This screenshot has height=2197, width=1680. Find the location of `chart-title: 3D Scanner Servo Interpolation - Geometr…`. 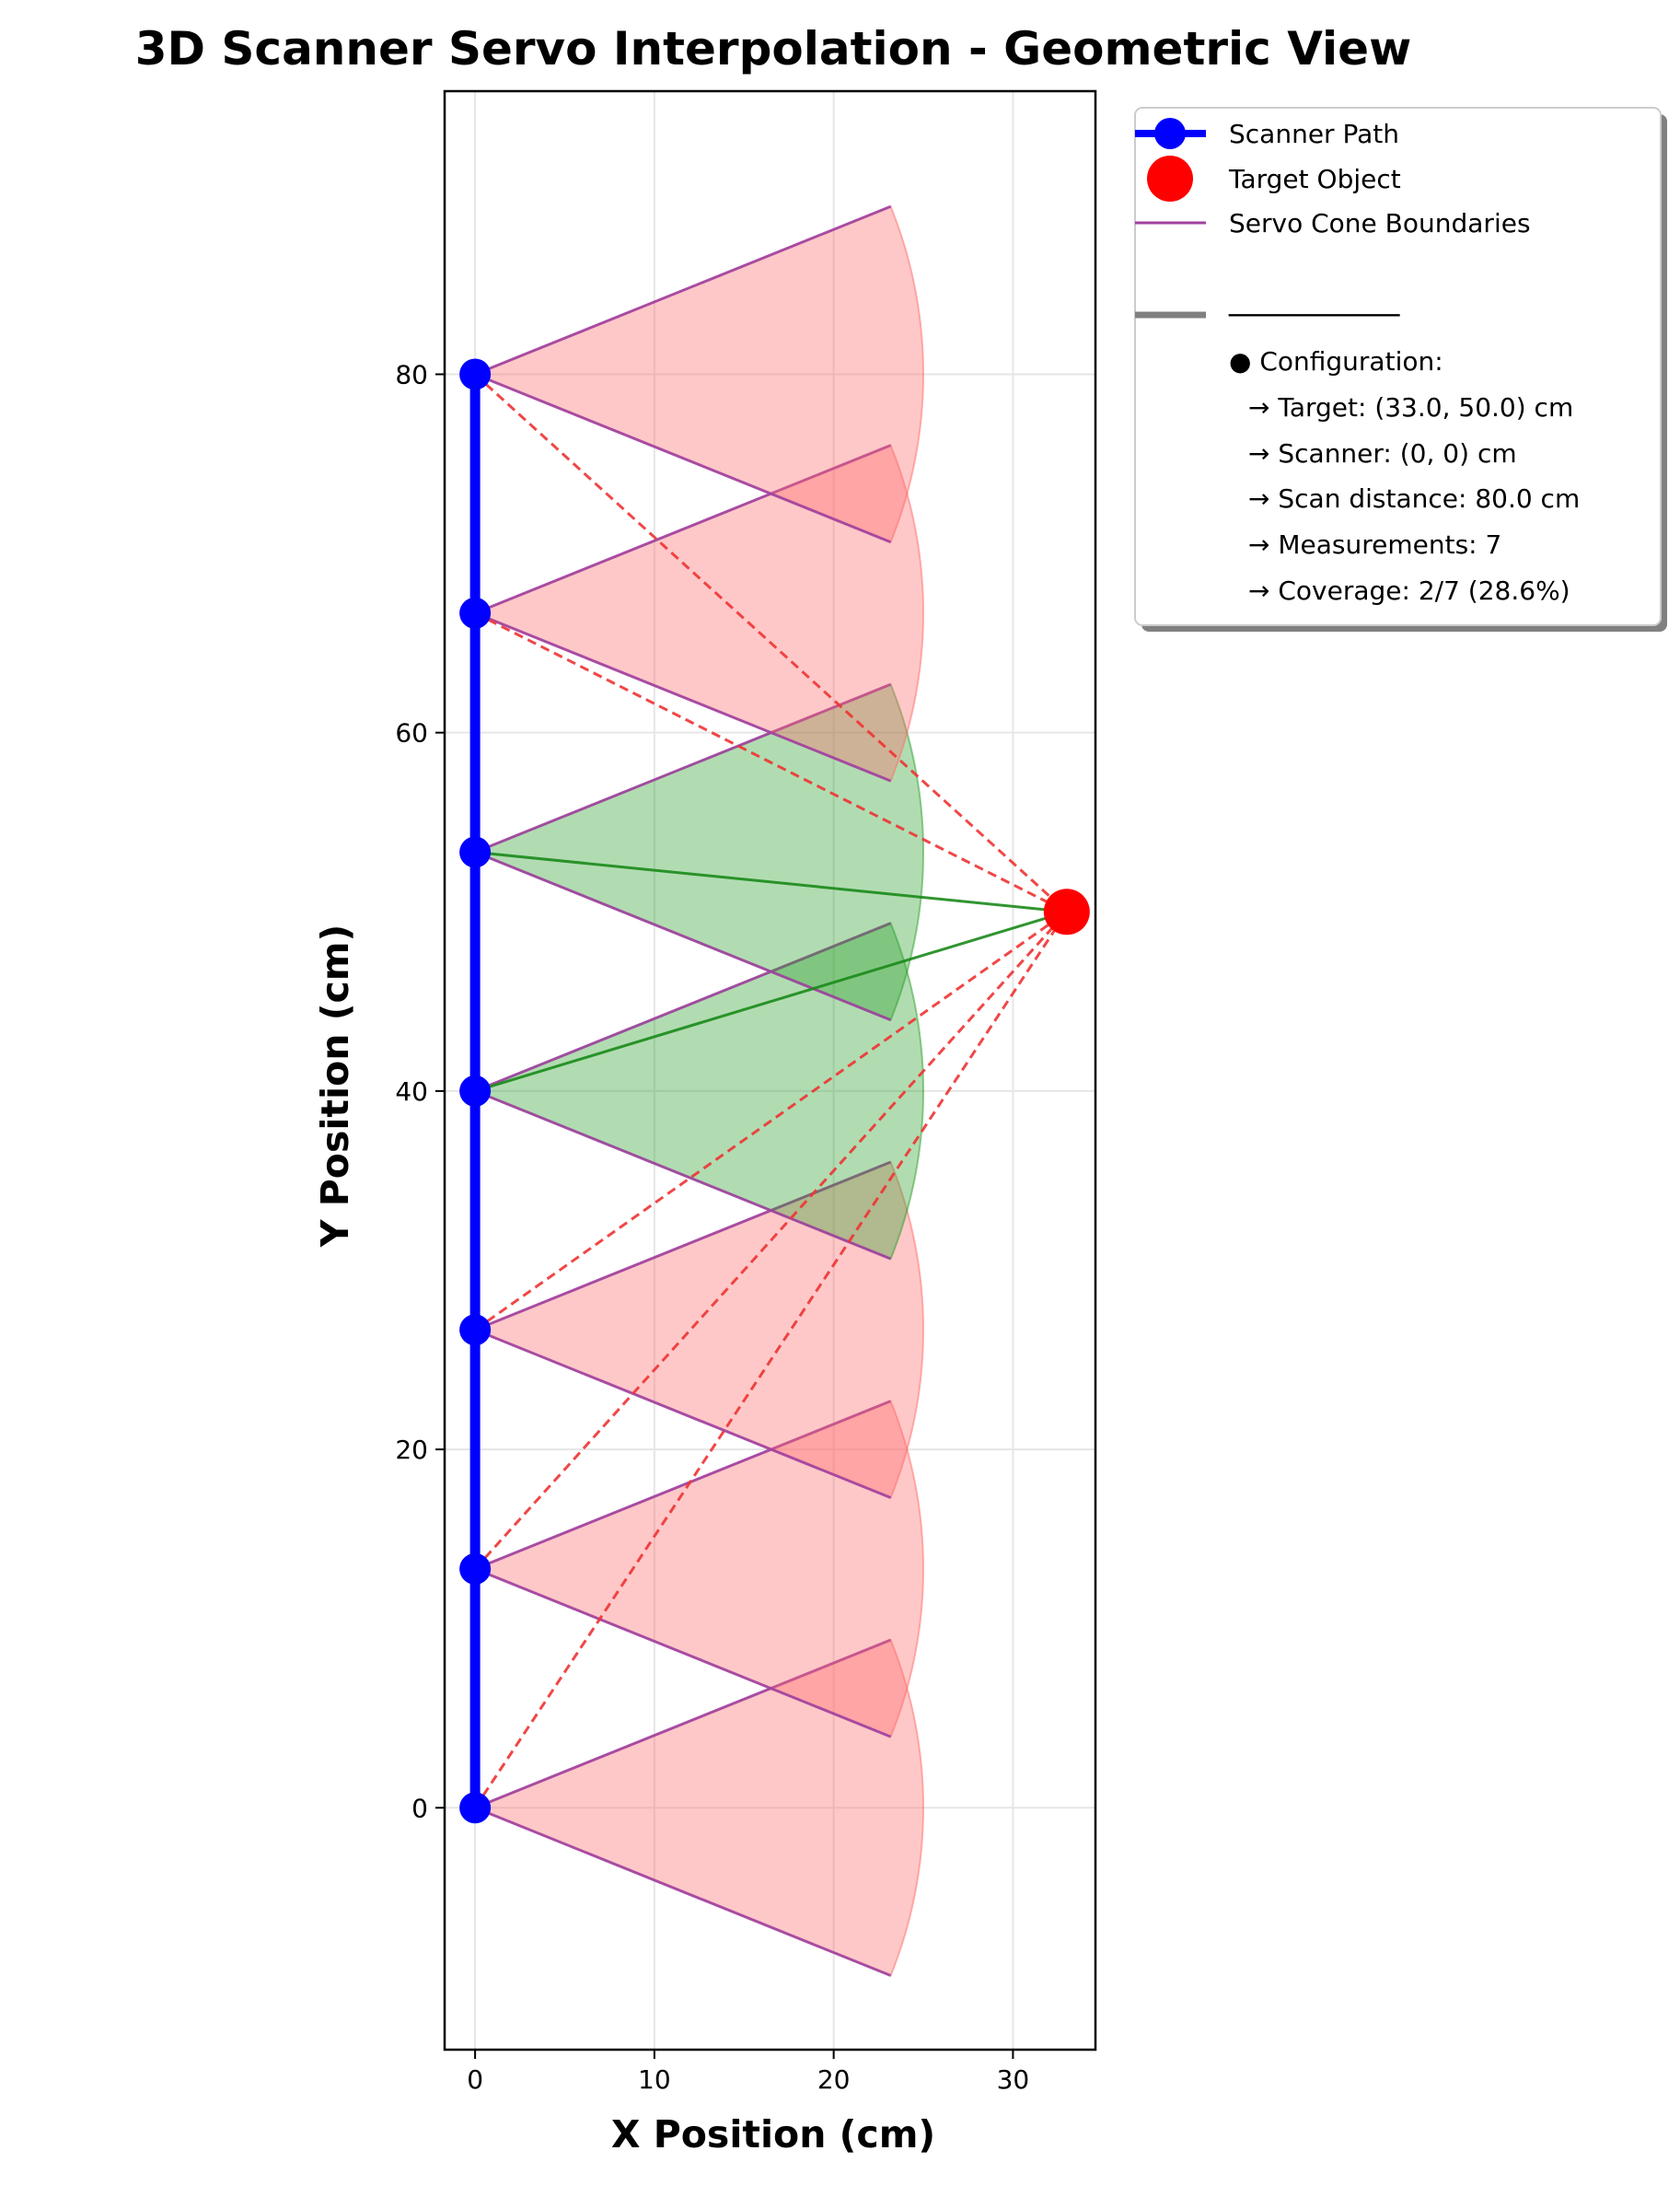

chart-title: 3D Scanner Servo Interpolation - Geometr… is located at coordinates (773, 49).